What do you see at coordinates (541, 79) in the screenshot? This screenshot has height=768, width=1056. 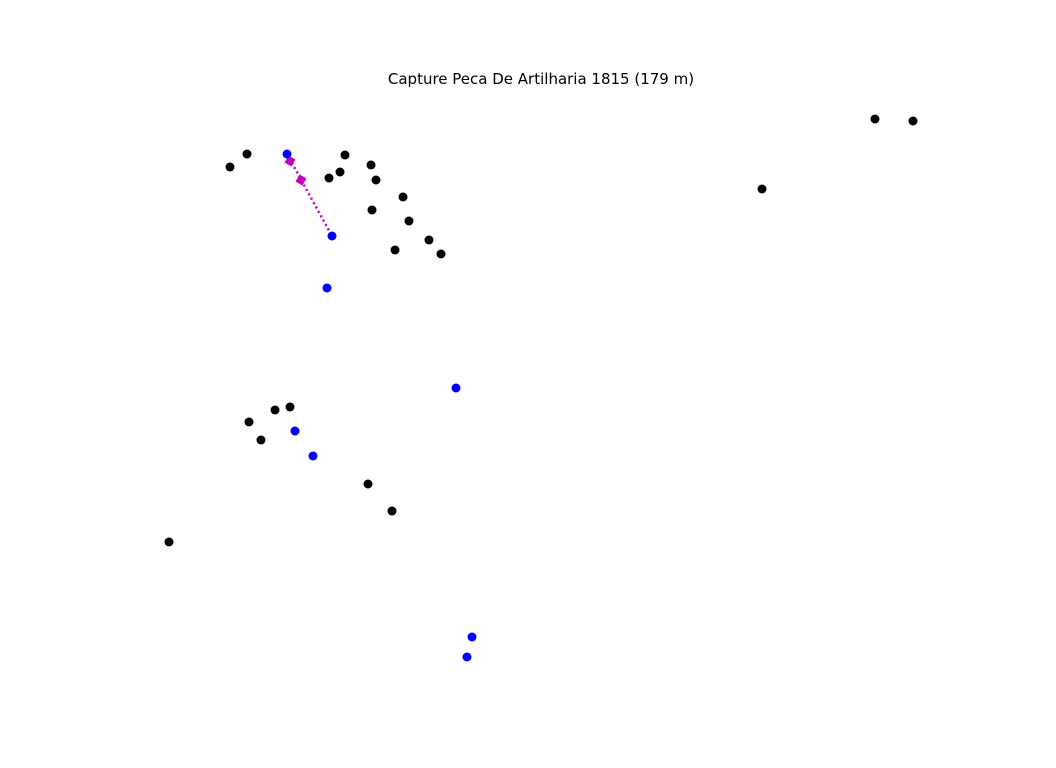 I see `chart-title: Capture Peca De Artilharia 1815 (179 m)` at bounding box center [541, 79].